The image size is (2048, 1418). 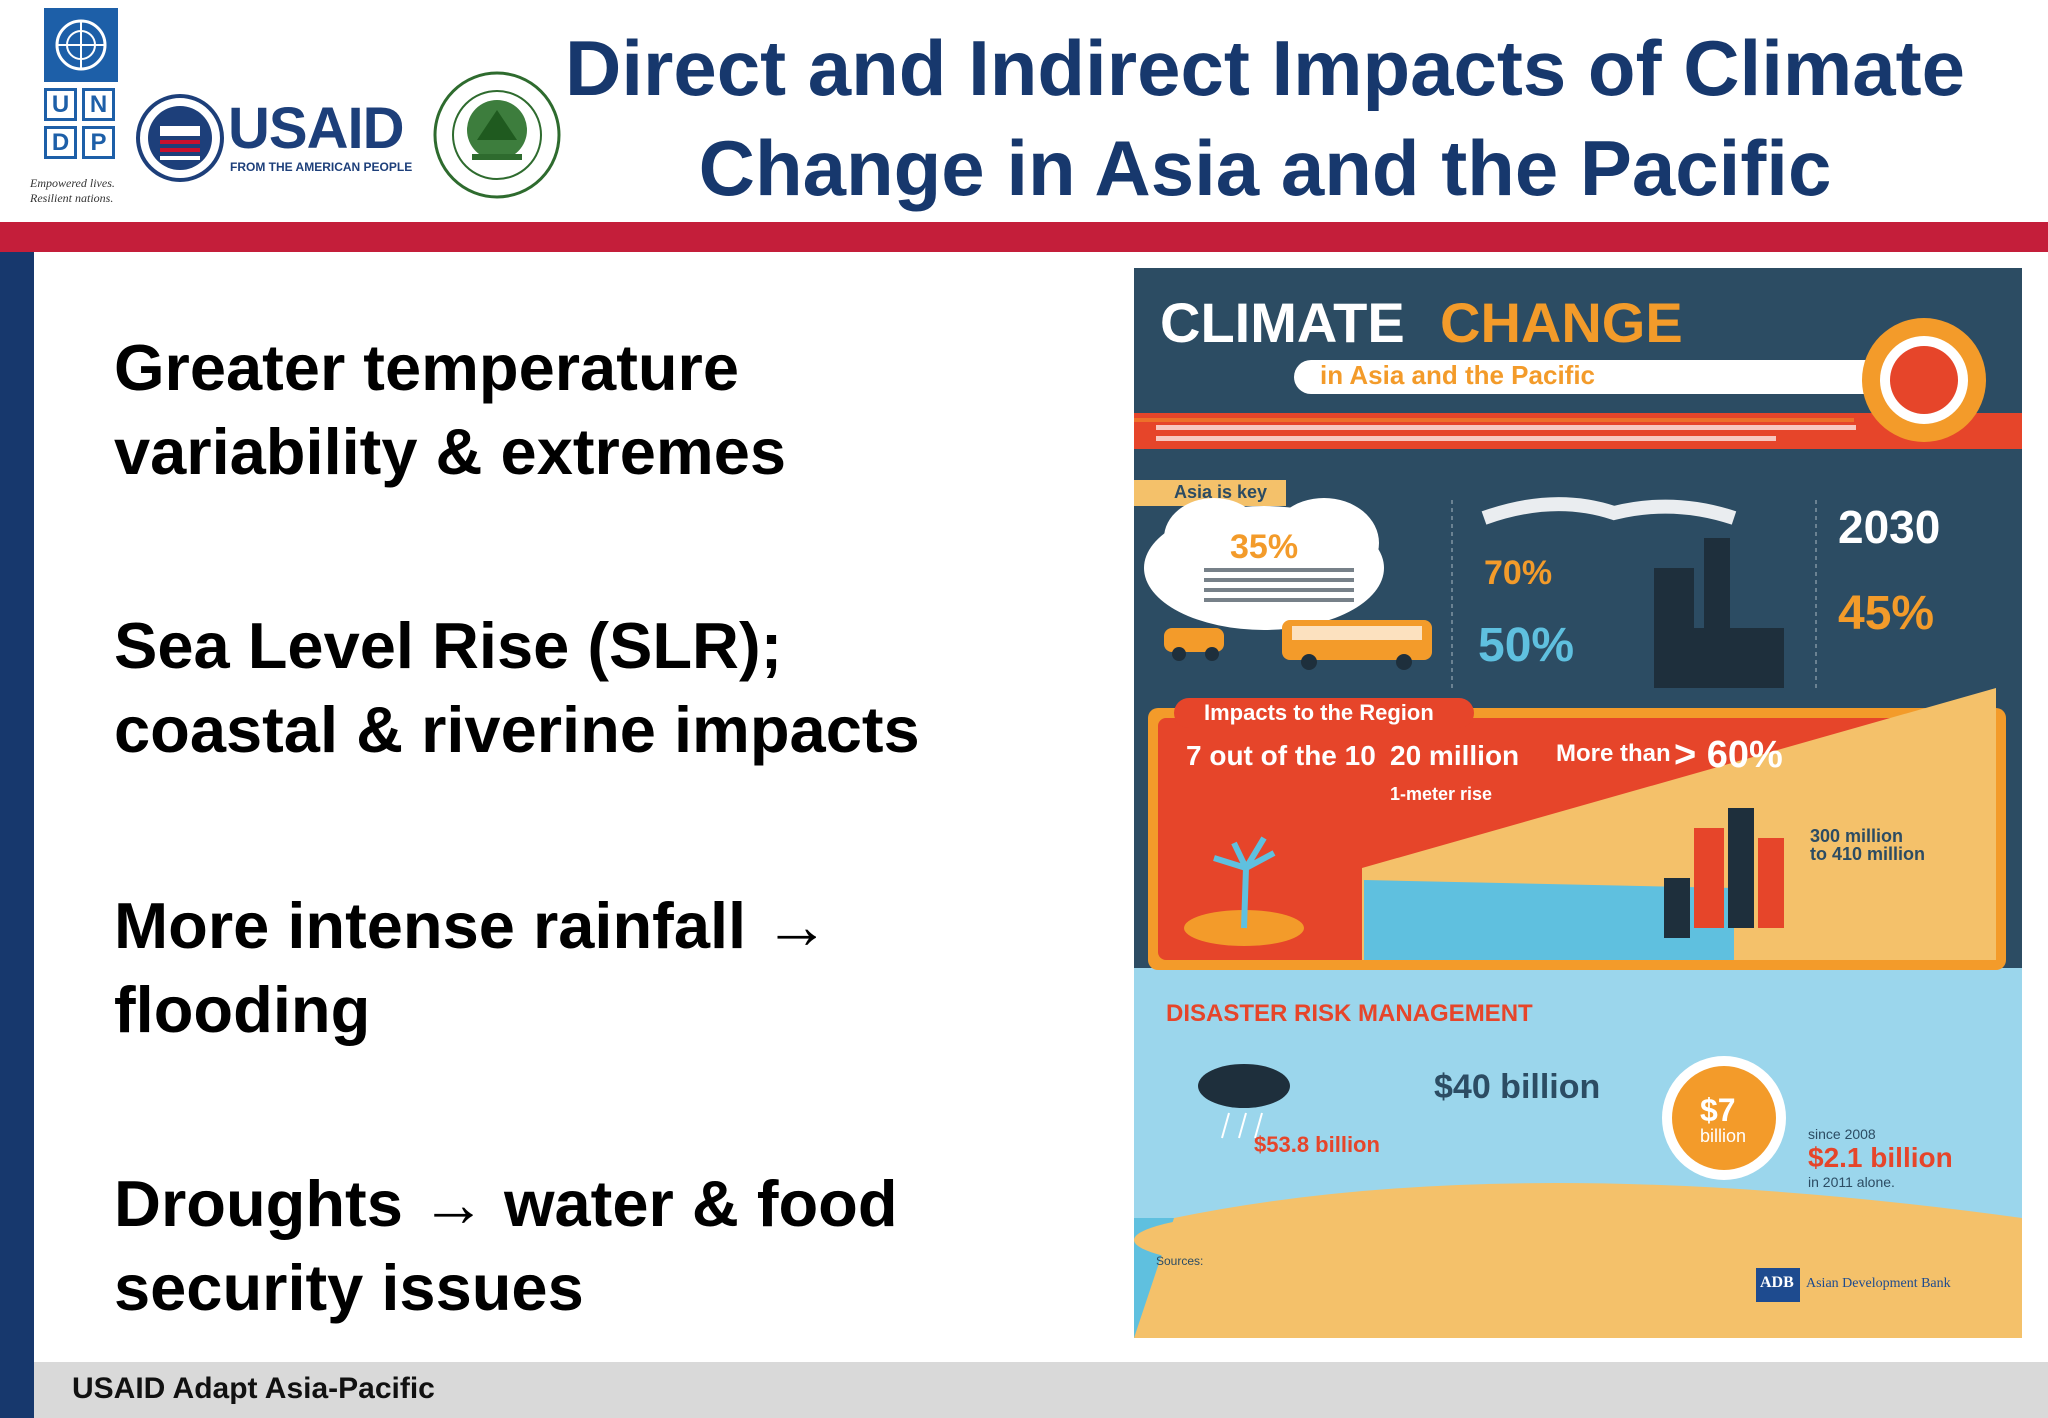 I want to click on stat-7-billion: $7, so click(x=1718, y=1110).